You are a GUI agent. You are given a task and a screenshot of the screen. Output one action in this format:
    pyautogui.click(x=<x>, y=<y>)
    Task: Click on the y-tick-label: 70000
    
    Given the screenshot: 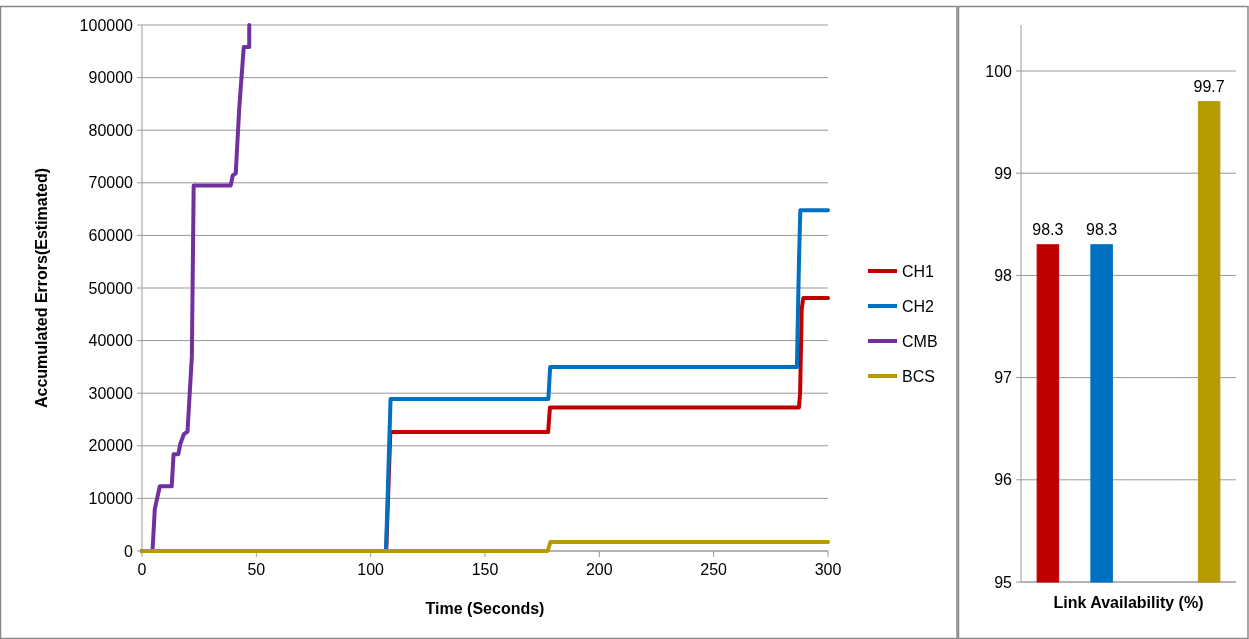 What is the action you would take?
    pyautogui.click(x=111, y=183)
    